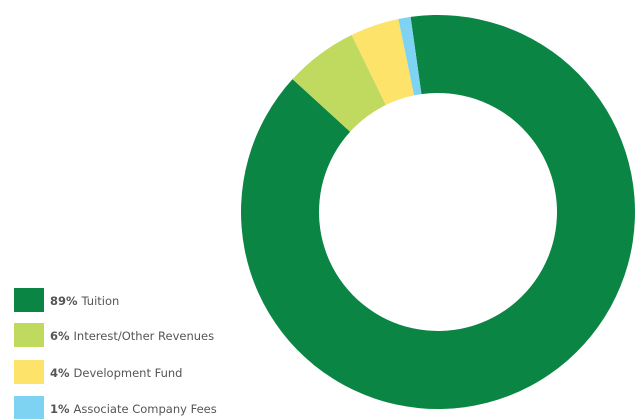 The image size is (635, 419). What do you see at coordinates (60, 409) in the screenshot?
I see `legend-value: 1%` at bounding box center [60, 409].